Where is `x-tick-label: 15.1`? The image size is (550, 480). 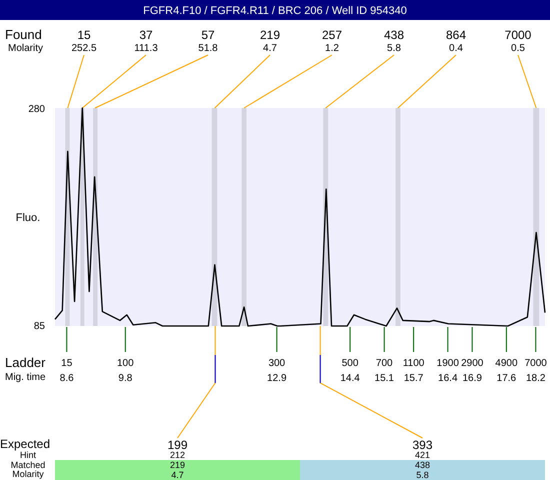 x-tick-label: 15.1 is located at coordinates (384, 378).